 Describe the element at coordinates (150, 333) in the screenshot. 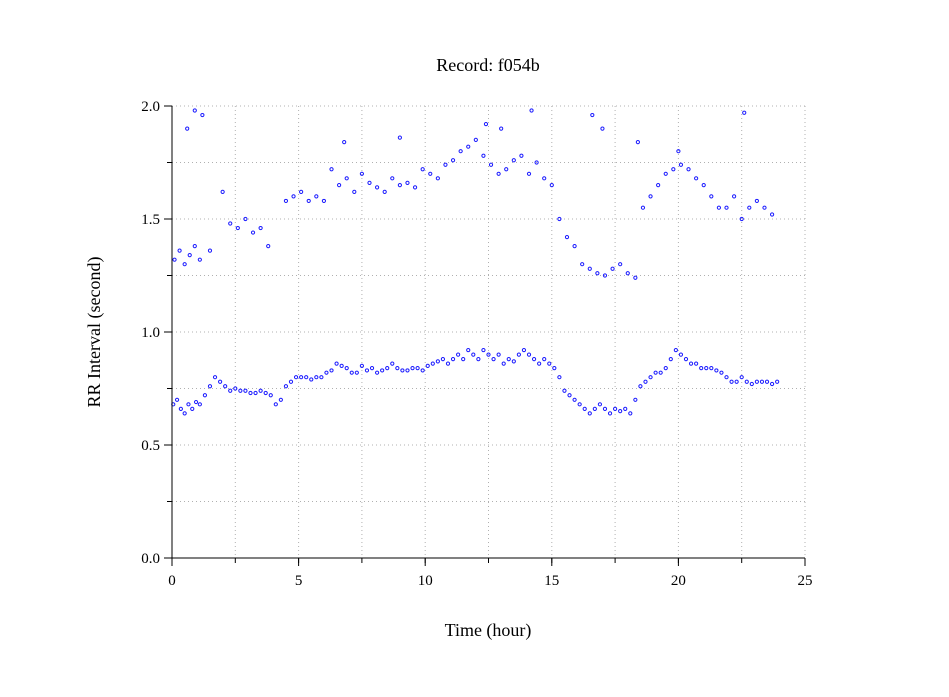

I see `y-tick-label: 1.0` at that location.